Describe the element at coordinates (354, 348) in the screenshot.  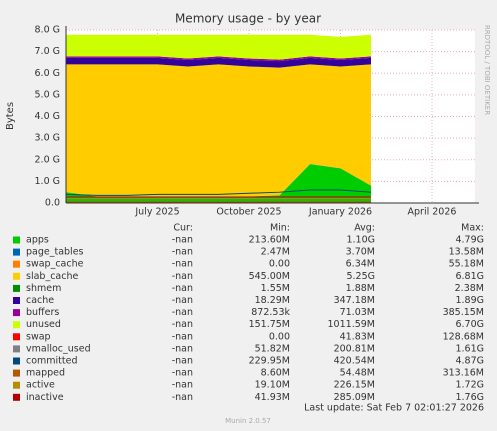
I see `legend-stat: 200.81M` at that location.